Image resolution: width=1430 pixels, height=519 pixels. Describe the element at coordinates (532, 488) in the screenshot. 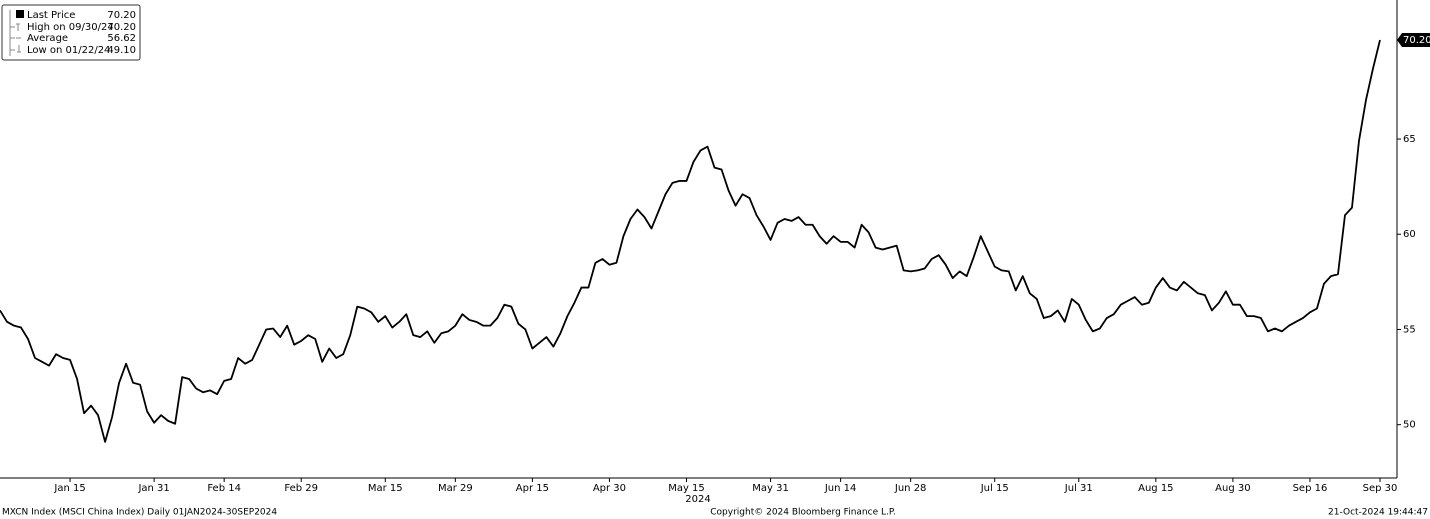

I see `x-tick-label: Apr 15` at that location.